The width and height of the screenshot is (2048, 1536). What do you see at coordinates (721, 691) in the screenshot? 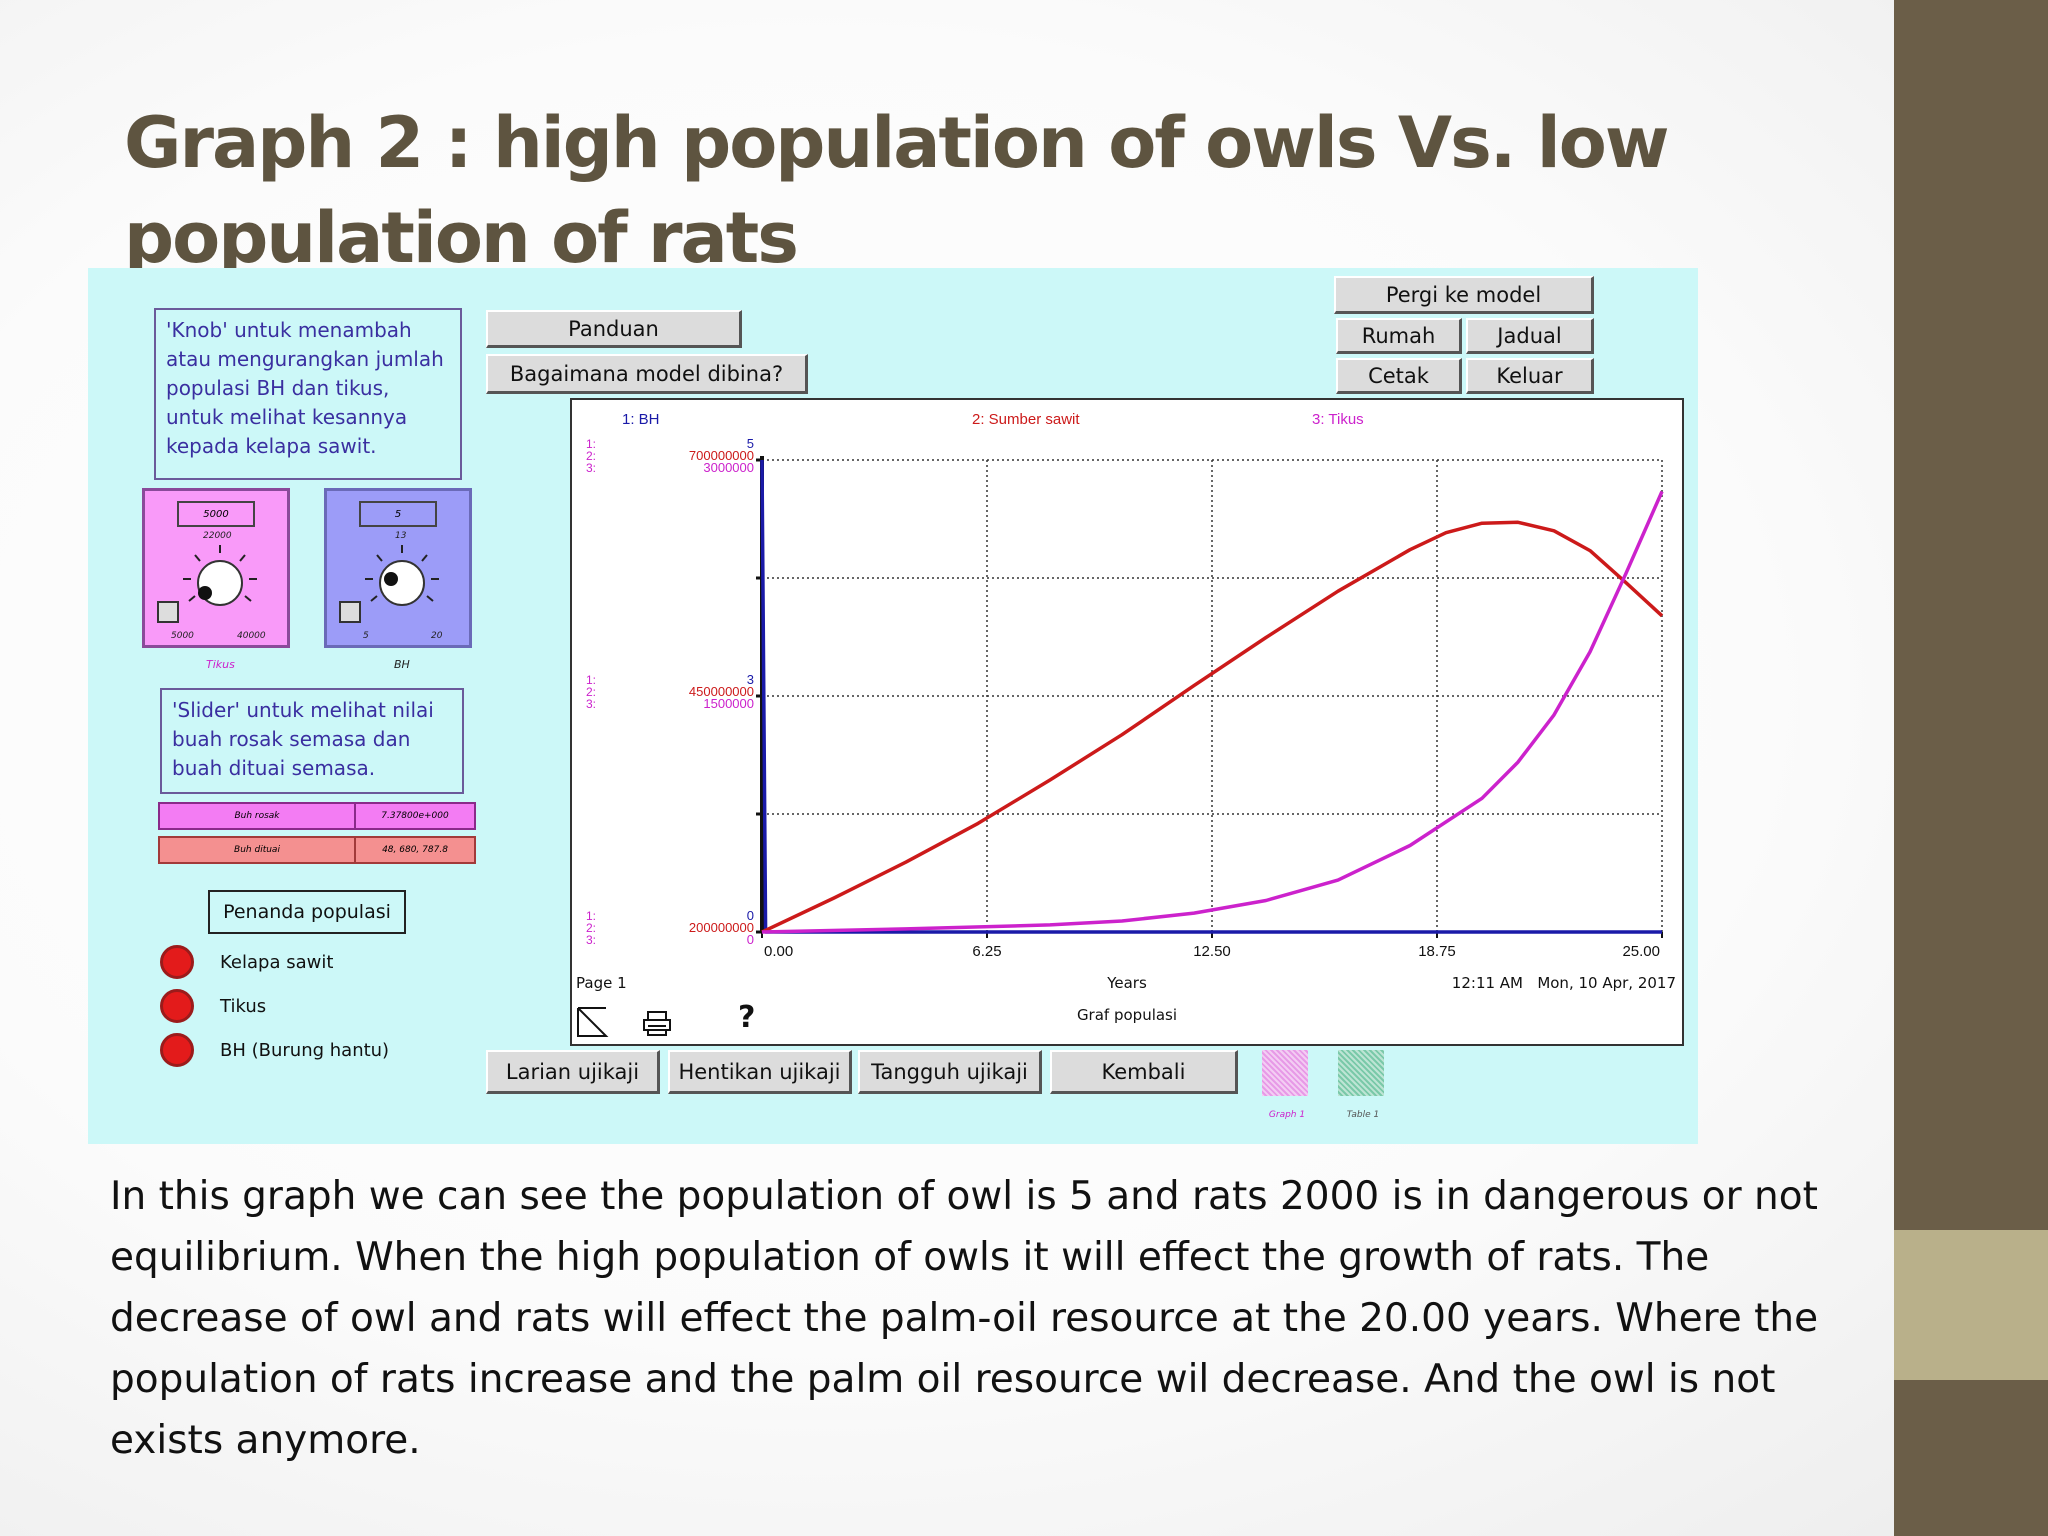
I see `y-tick-label: 450000000` at bounding box center [721, 691].